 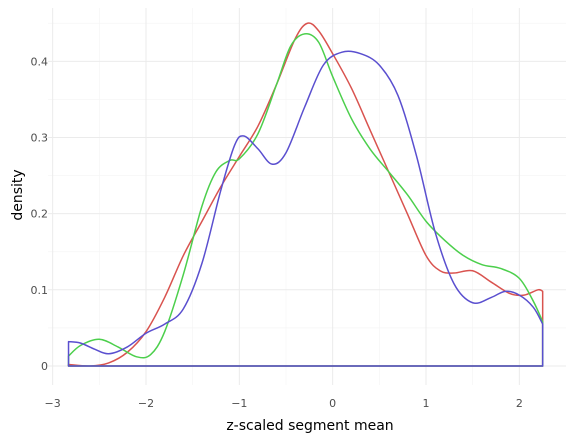 I want to click on x-tick-label: 0, so click(x=332, y=403).